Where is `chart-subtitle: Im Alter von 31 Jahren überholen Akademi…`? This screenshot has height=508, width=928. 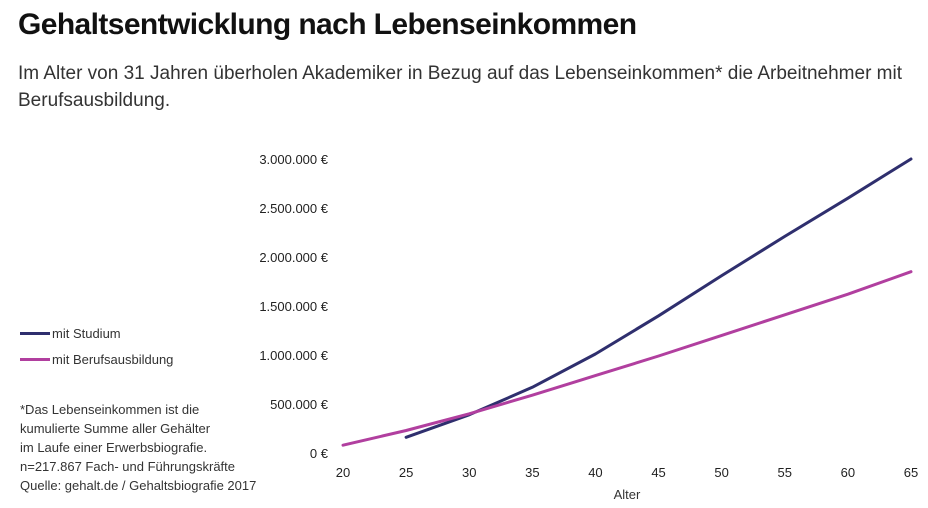 chart-subtitle: Im Alter von 31 Jahren überholen Akademi… is located at coordinates (460, 87).